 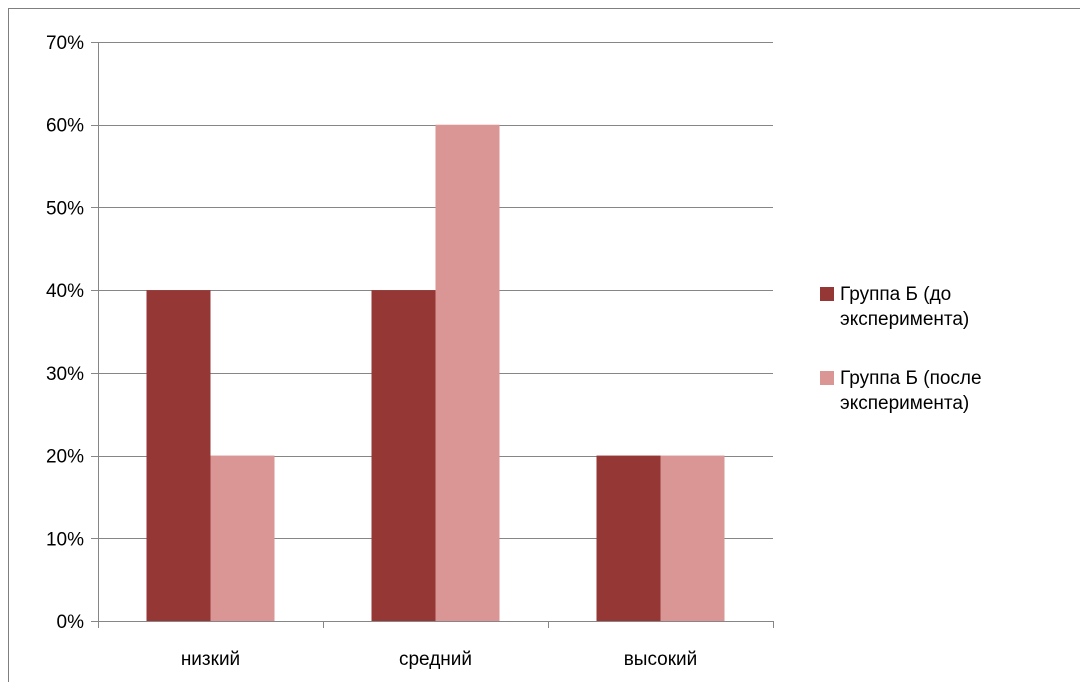 What do you see at coordinates (71, 622) in the screenshot?
I see `y-tick-label: 0%` at bounding box center [71, 622].